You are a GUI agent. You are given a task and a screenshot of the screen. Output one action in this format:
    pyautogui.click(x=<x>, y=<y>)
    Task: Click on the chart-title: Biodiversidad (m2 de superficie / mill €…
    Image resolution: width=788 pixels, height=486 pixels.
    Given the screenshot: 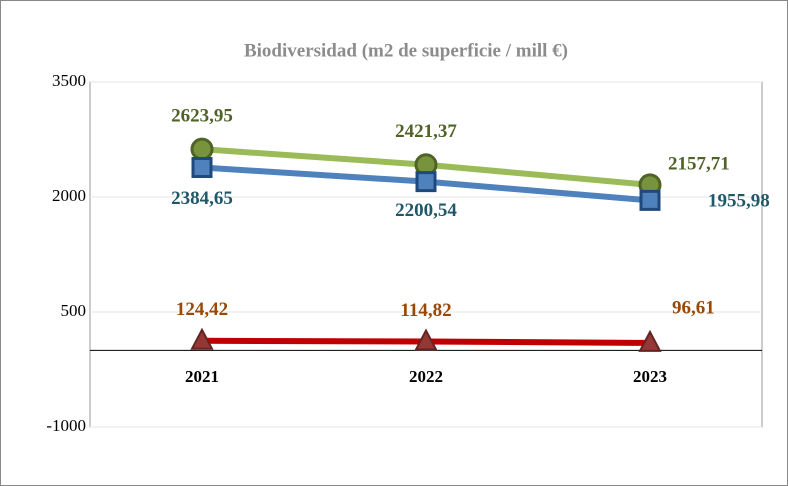 What is the action you would take?
    pyautogui.click(x=406, y=50)
    